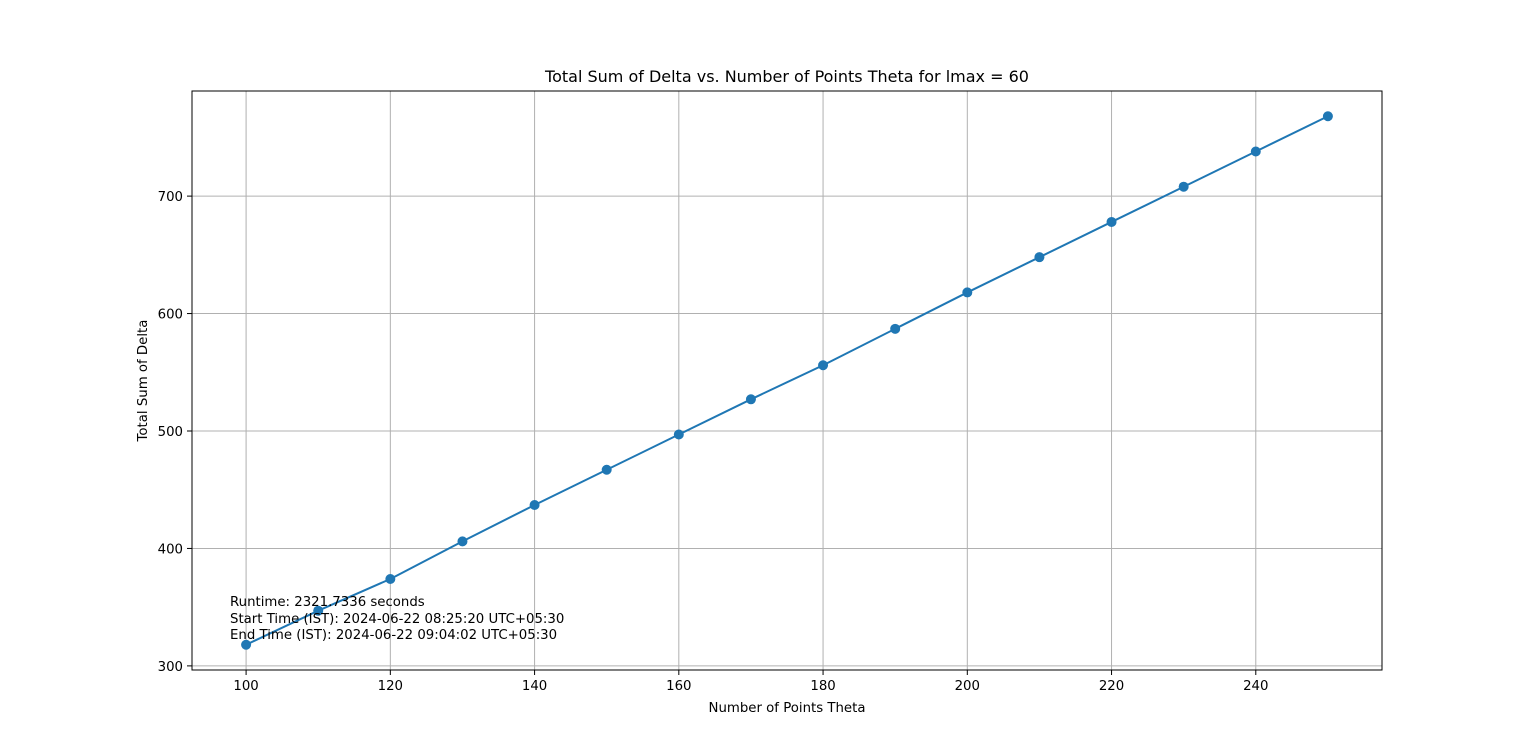 The width and height of the screenshot is (1536, 754). I want to click on x-axis-label: Number of Points Theta, so click(787, 708).